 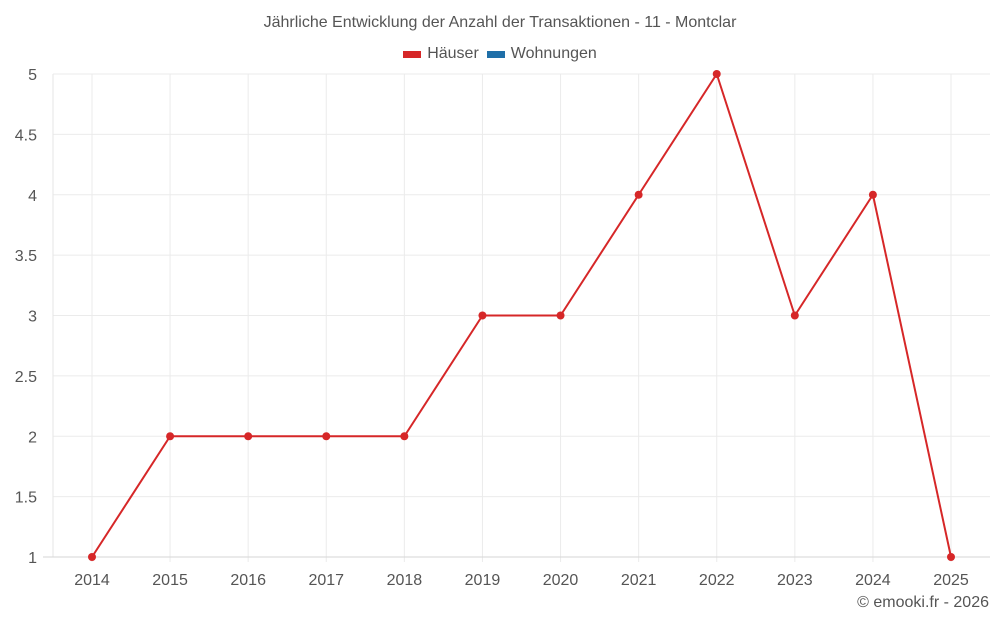 What do you see at coordinates (26, 135) in the screenshot?
I see `y-tick-label: 4.5` at bounding box center [26, 135].